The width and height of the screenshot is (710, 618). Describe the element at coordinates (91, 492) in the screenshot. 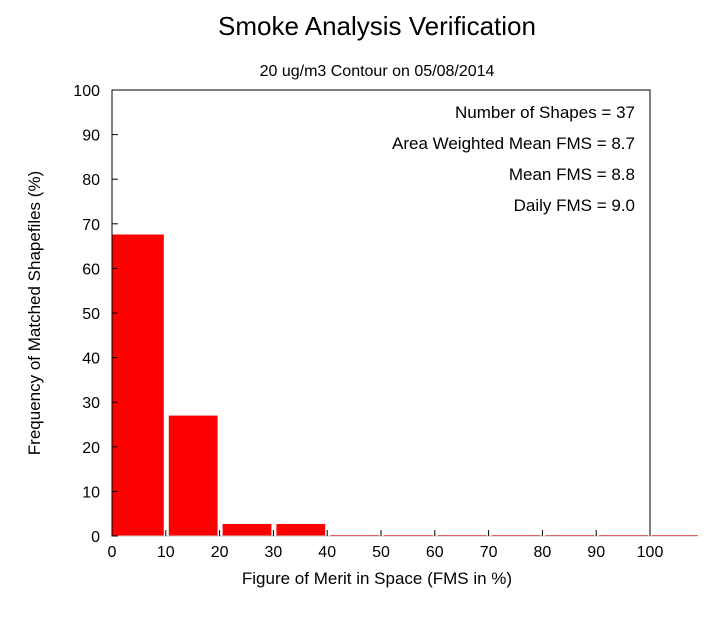

I see `y-tick-label: 10` at that location.